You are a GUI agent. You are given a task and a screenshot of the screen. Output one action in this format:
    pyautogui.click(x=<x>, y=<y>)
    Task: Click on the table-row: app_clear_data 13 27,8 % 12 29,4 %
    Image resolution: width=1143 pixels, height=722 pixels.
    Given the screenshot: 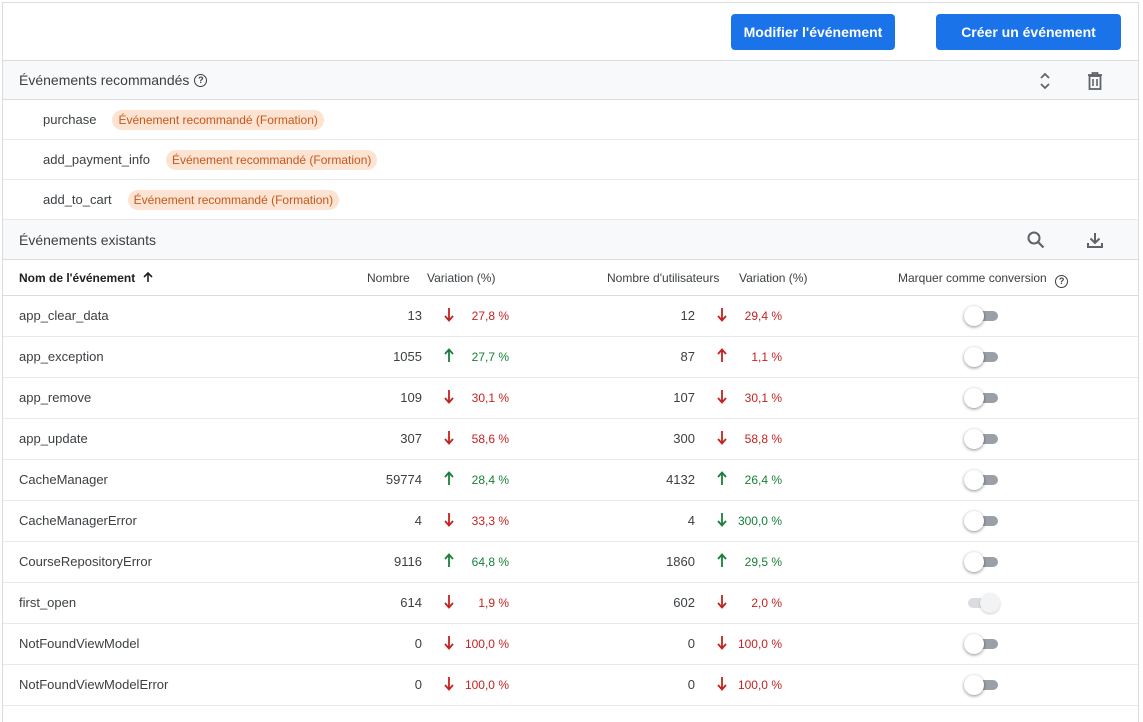 What is the action you would take?
    pyautogui.click(x=570, y=316)
    